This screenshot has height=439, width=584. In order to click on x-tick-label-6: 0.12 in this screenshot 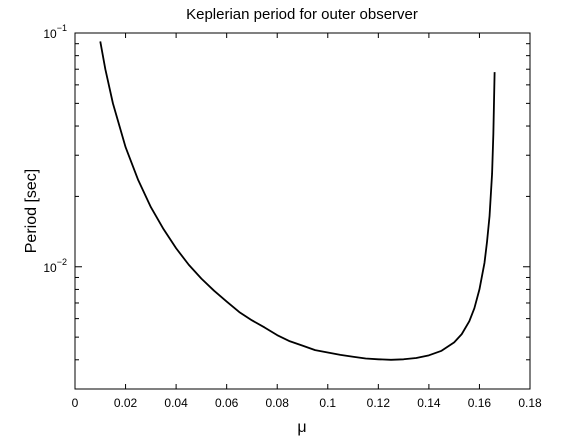, I will do `click(379, 403)`.